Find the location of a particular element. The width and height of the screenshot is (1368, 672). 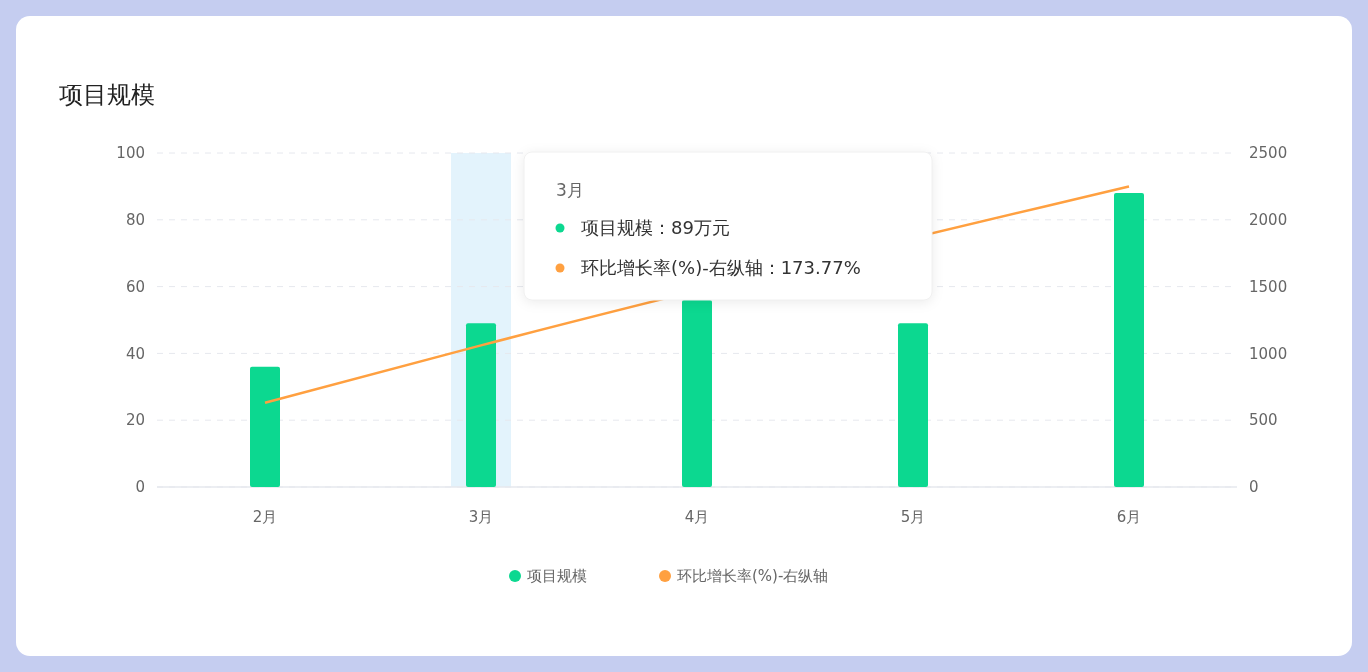

y-tick-label: 100 is located at coordinates (130, 153).